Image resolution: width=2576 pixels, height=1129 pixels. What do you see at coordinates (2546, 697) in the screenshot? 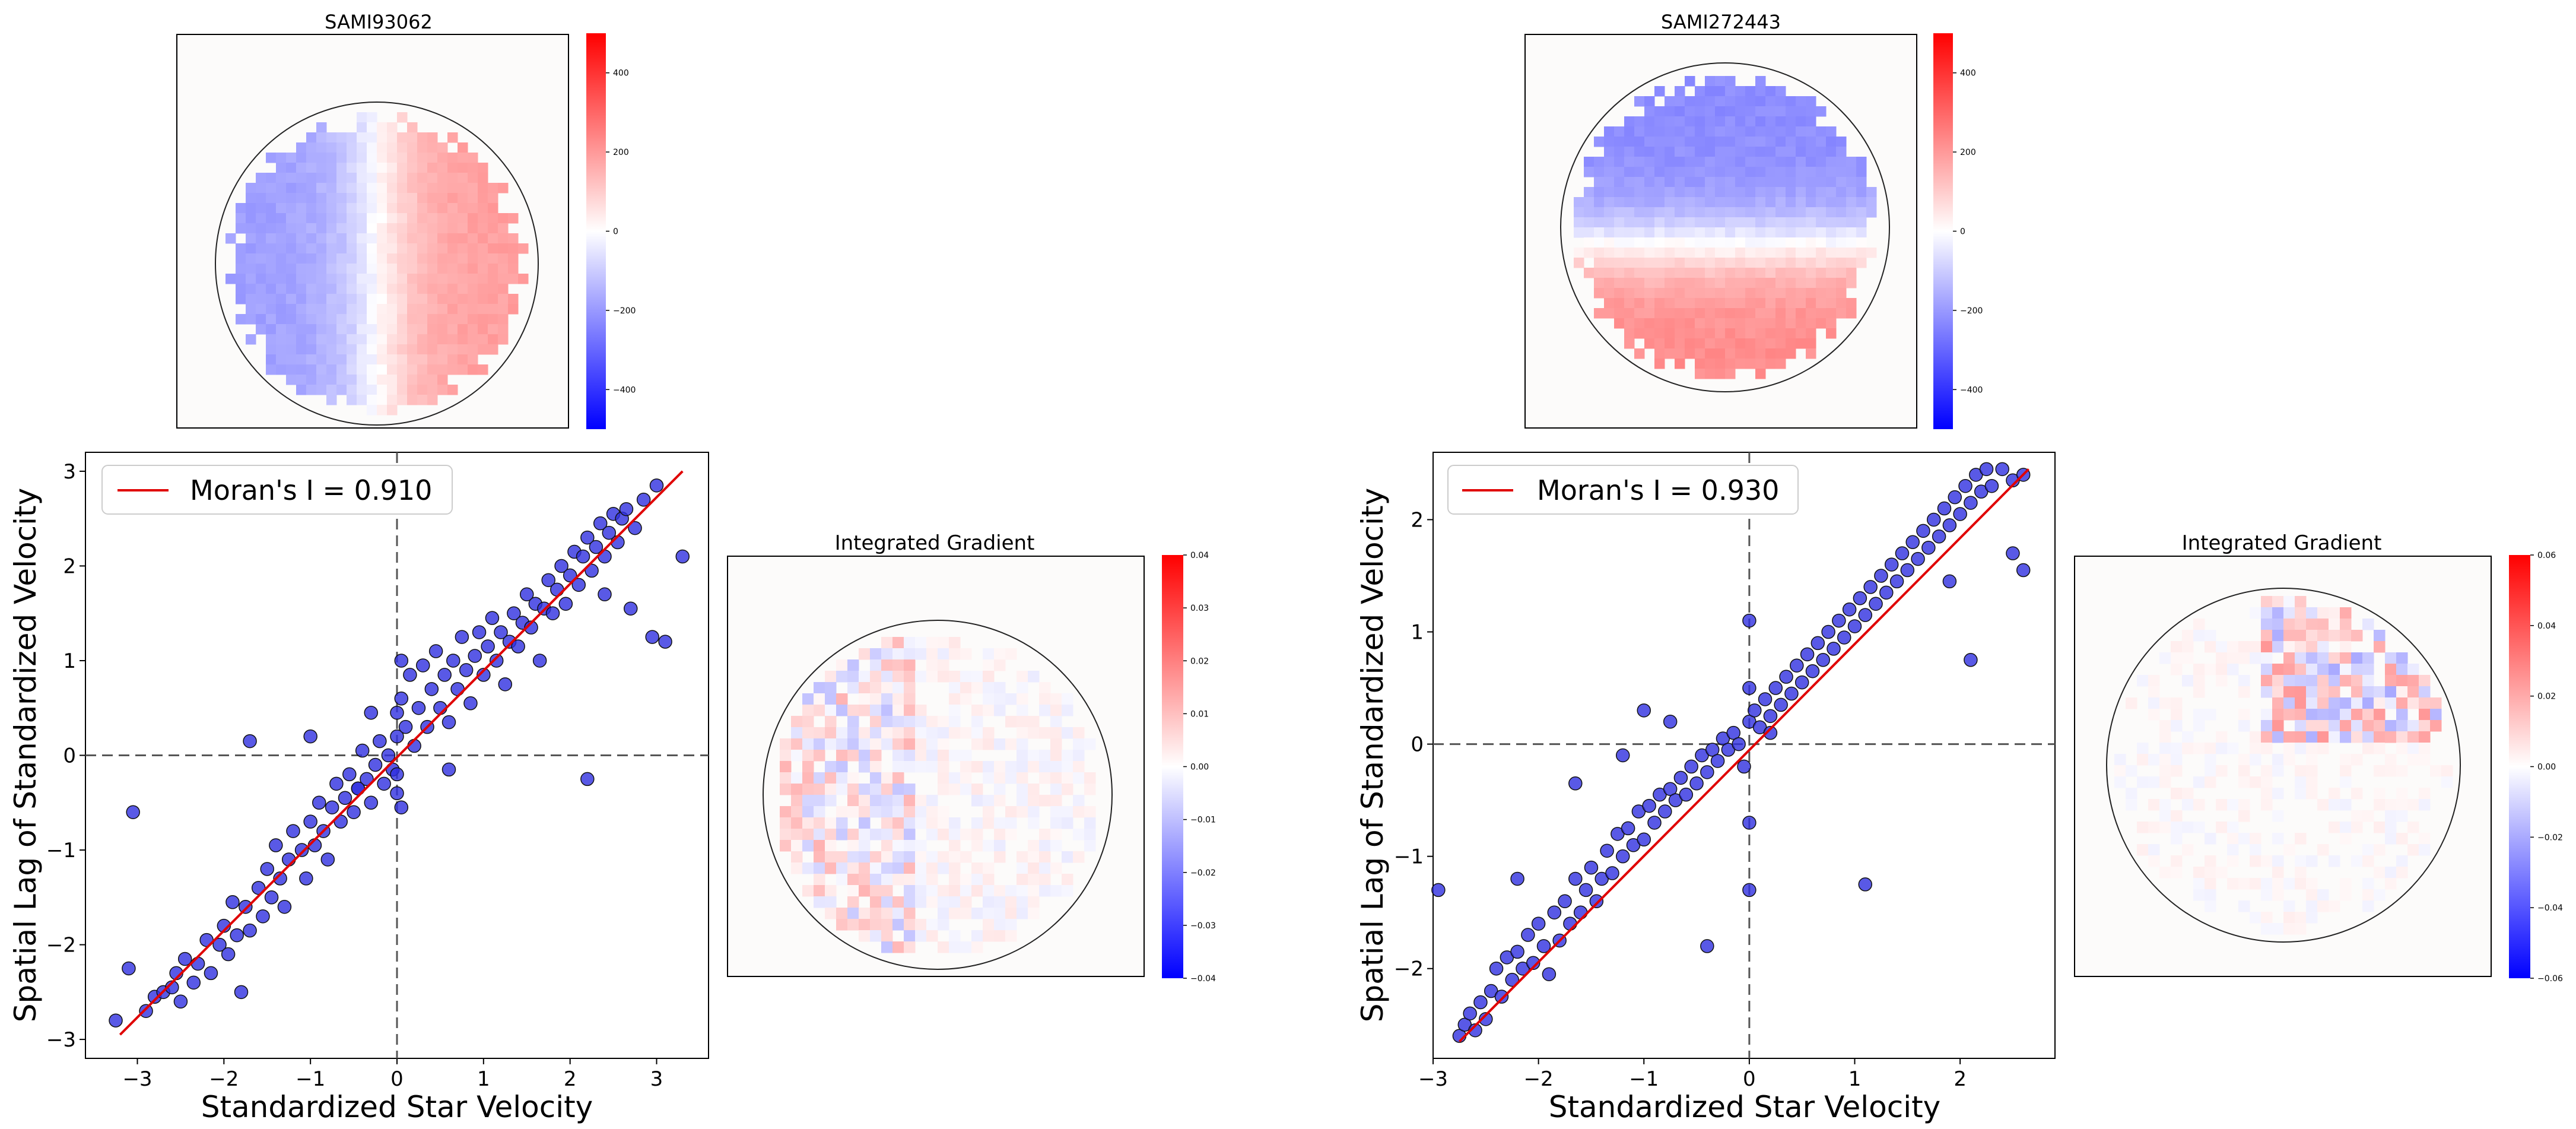
I see `colorbar-tick-label: 0.02` at bounding box center [2546, 697].